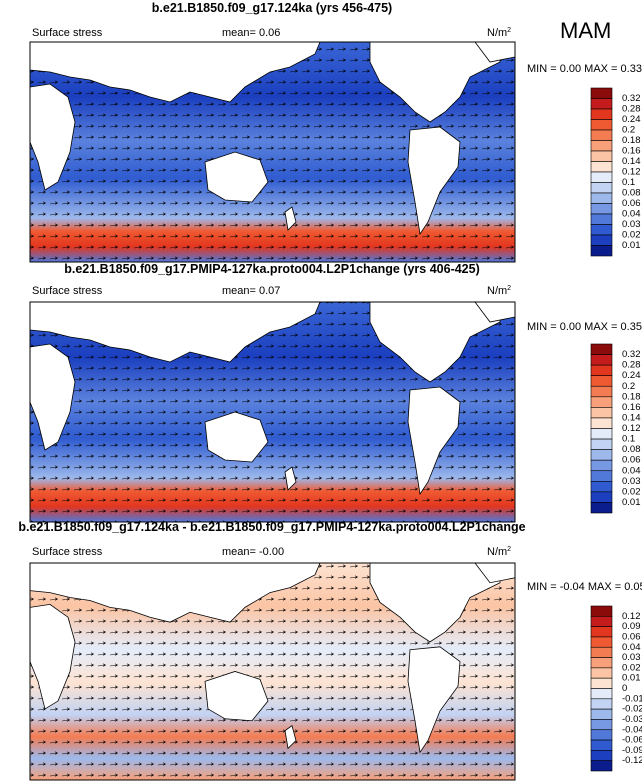 This screenshot has width=642, height=784. Describe the element at coordinates (251, 291) in the screenshot. I see `mean-label: mean= 0.07` at that location.